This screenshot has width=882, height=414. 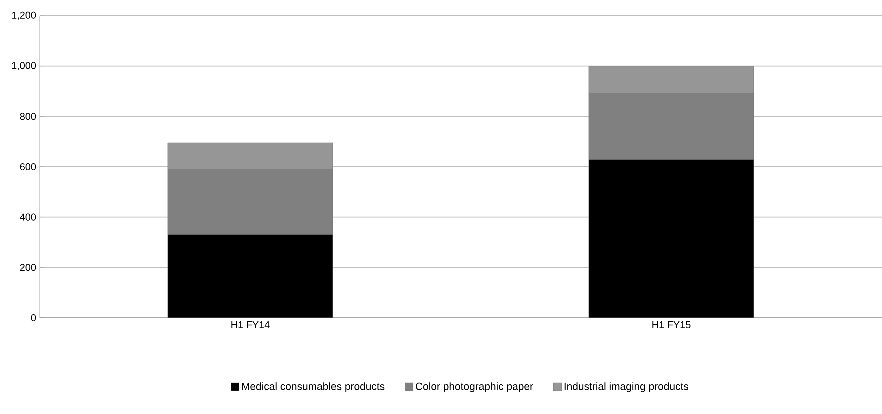 What do you see at coordinates (626, 387) in the screenshot?
I see `legend-label: Industrial imaging products` at bounding box center [626, 387].